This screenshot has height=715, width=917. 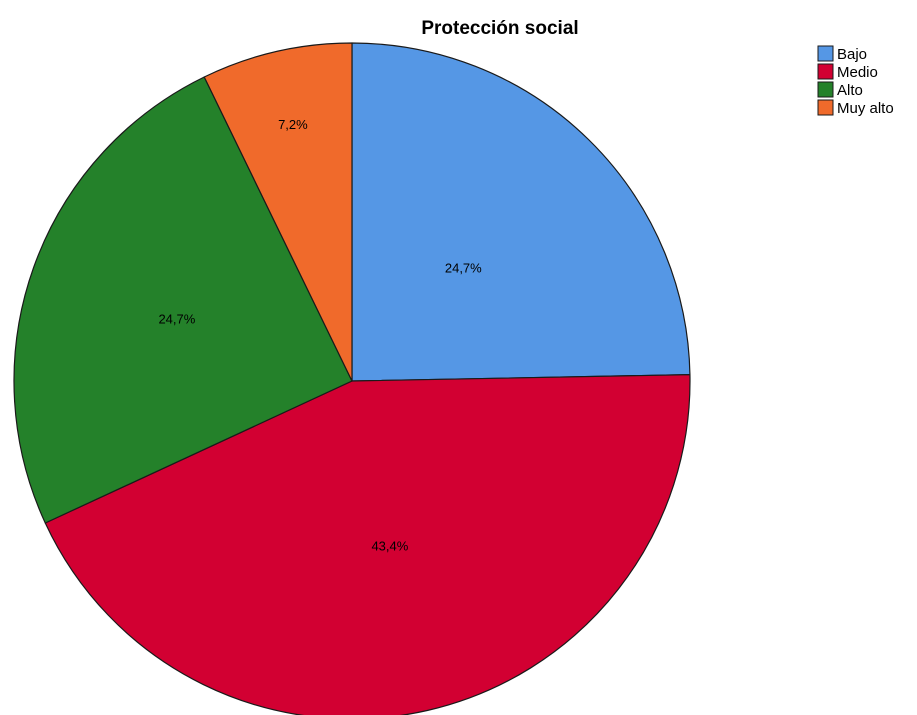 I want to click on legend-swatch-alto, so click(x=825, y=89).